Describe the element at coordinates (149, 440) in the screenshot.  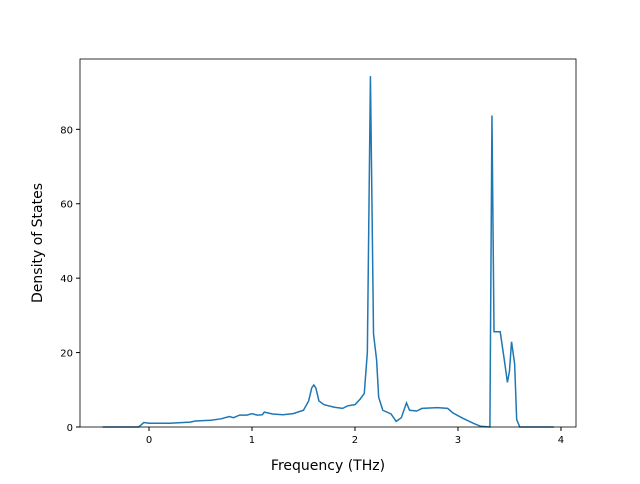
I see `x-tick-label: 0` at that location.